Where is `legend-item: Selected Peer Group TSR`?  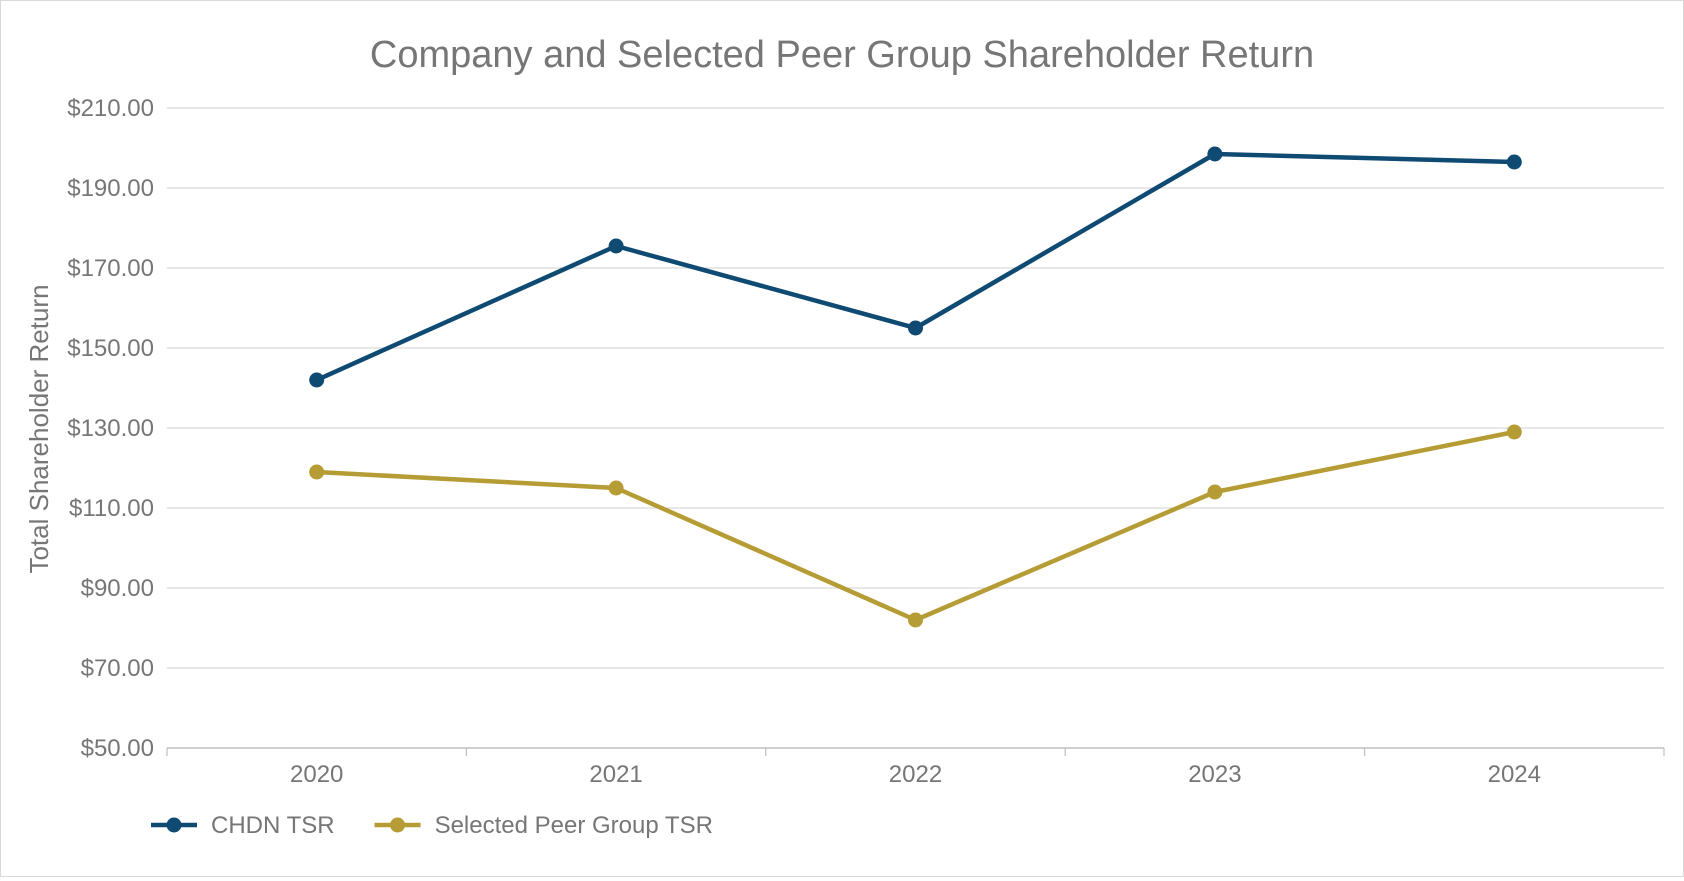
legend-item: Selected Peer Group TSR is located at coordinates (543, 825).